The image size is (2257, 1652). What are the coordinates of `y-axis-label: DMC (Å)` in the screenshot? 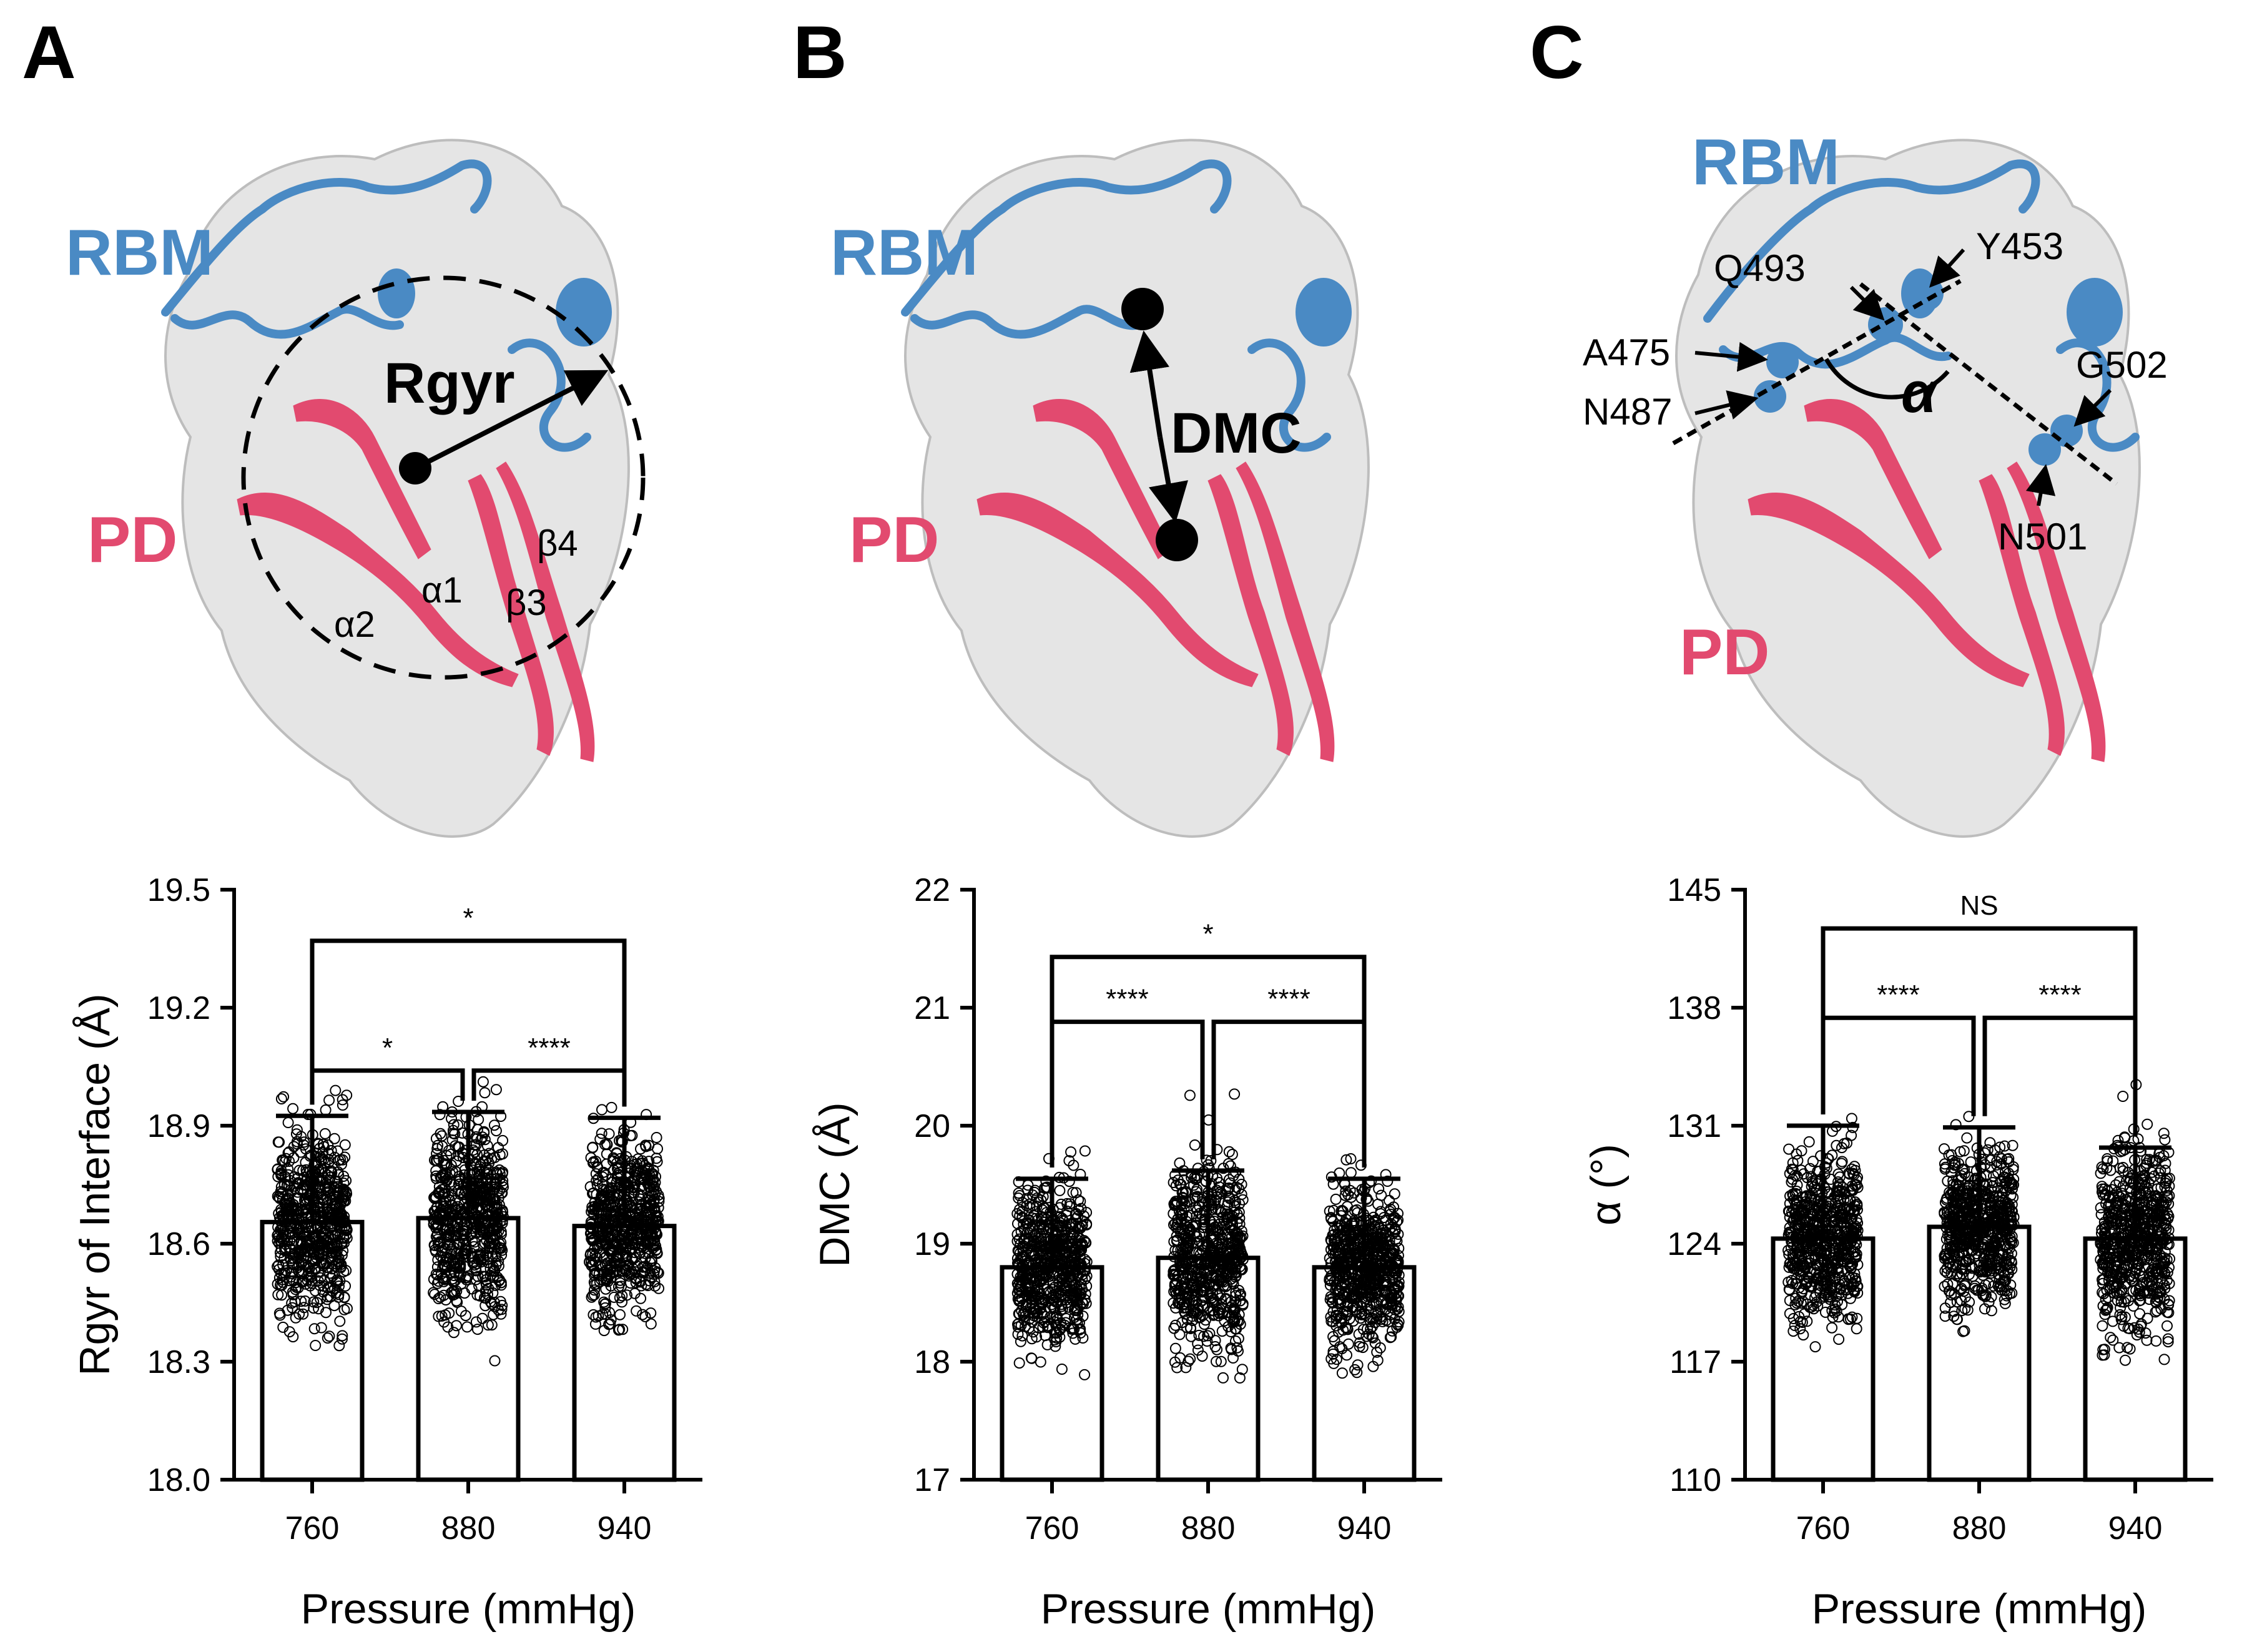 It's located at (834, 1184).